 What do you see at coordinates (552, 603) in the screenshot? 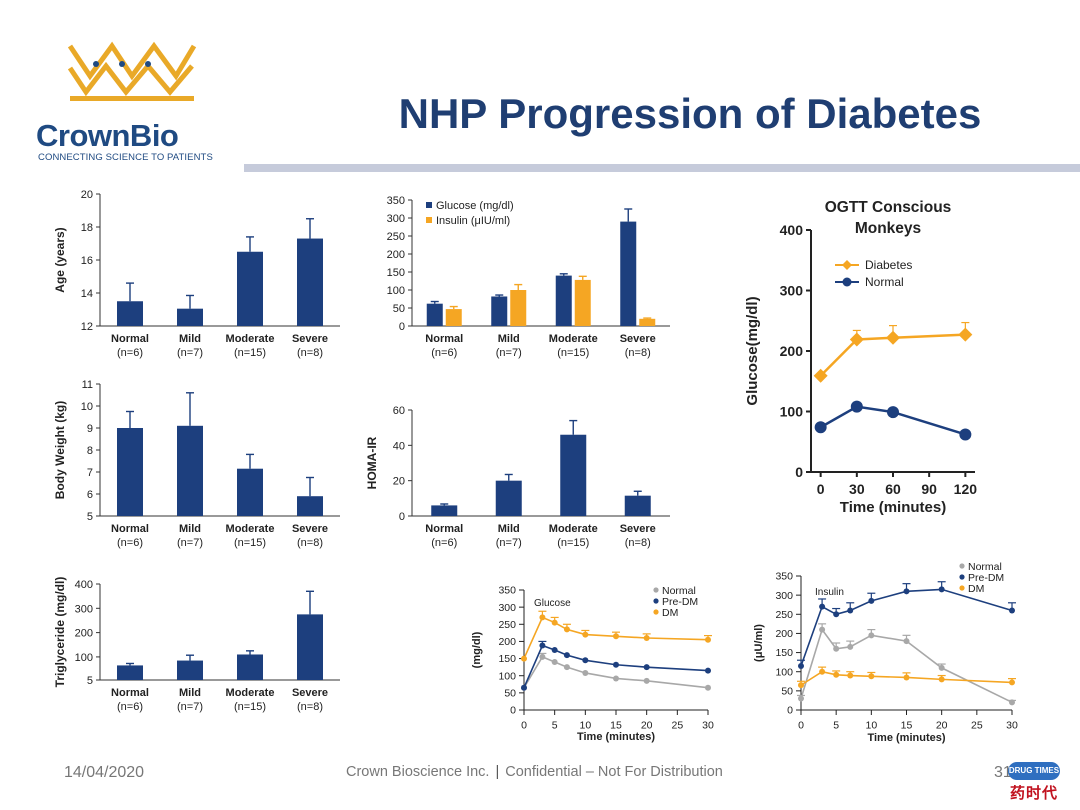
I see `chart-annotation: Glucose` at bounding box center [552, 603].